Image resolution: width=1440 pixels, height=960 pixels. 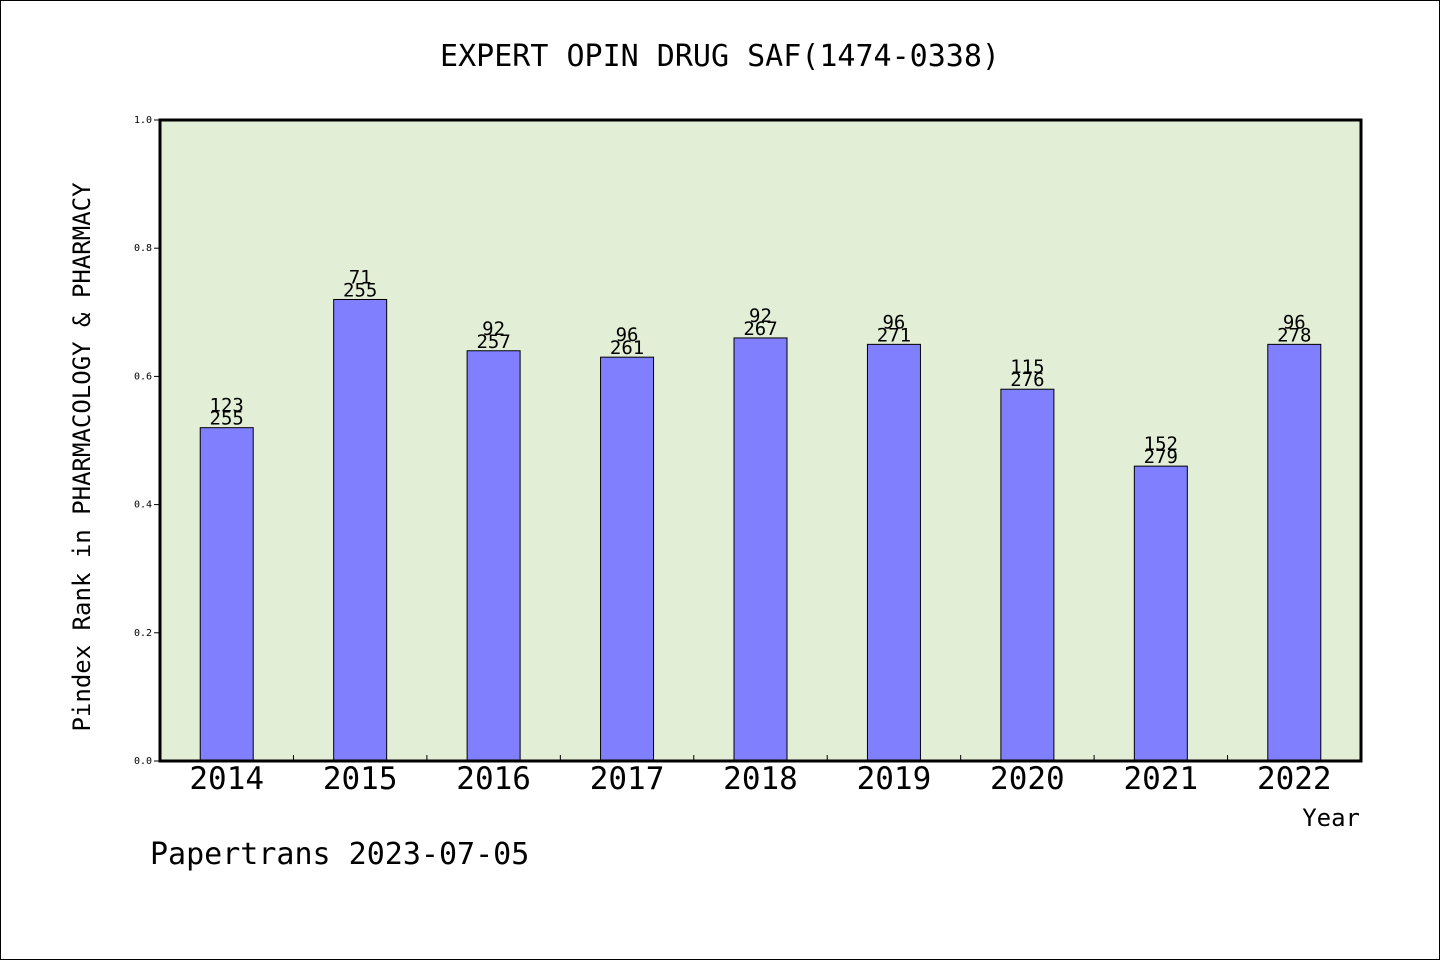 I want to click on bar-label-bottom: 271, so click(x=894, y=335).